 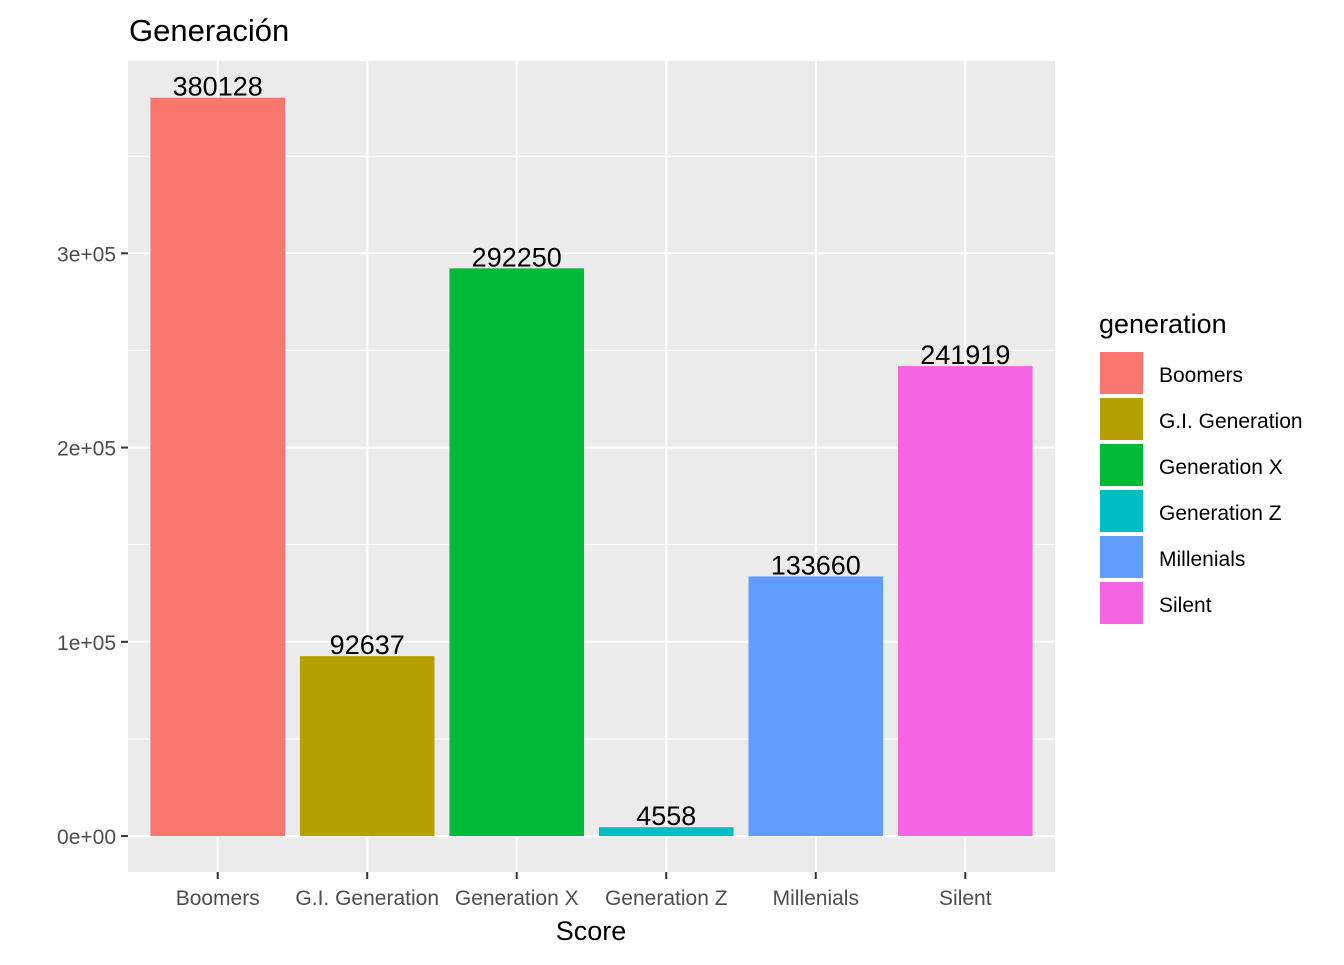 I want to click on legend-label: Generation X, so click(x=1221, y=467).